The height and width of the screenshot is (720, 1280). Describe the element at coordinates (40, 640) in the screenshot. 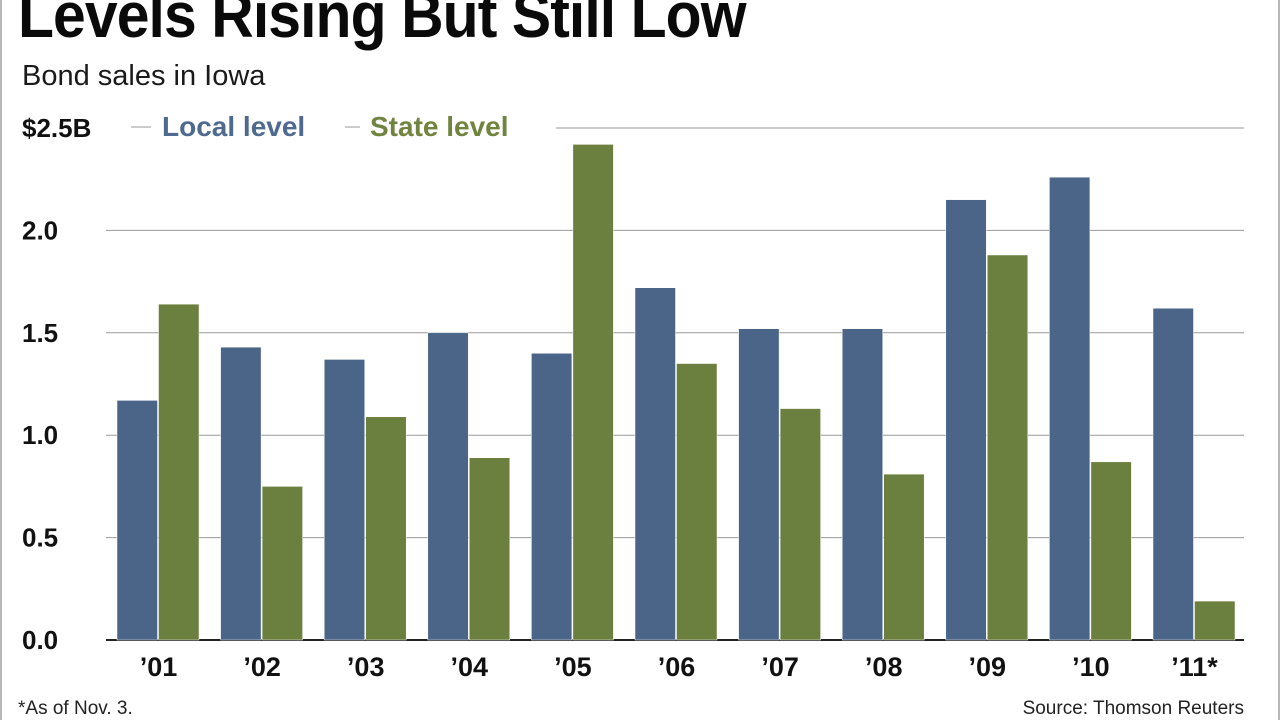

I see `y-tick-label: 0.0` at that location.